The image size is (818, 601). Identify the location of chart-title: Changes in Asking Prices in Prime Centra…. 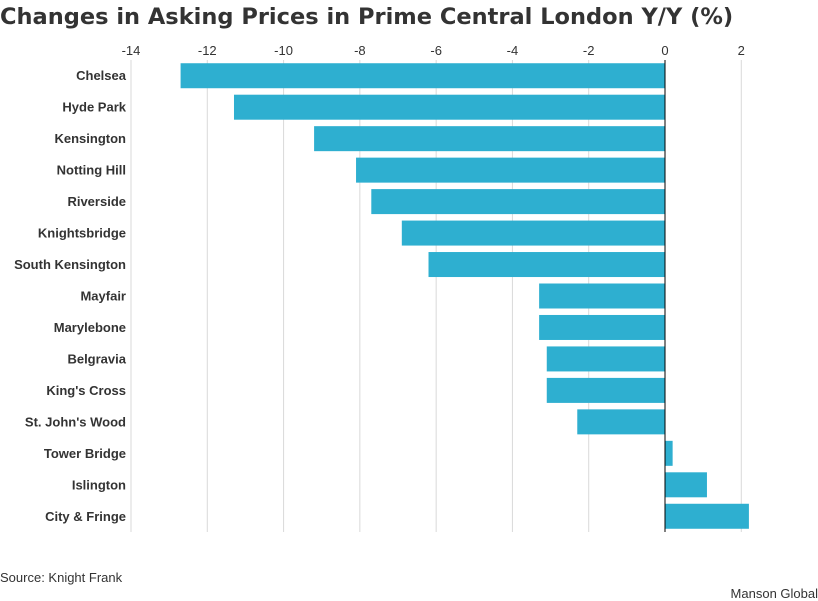
(367, 17).